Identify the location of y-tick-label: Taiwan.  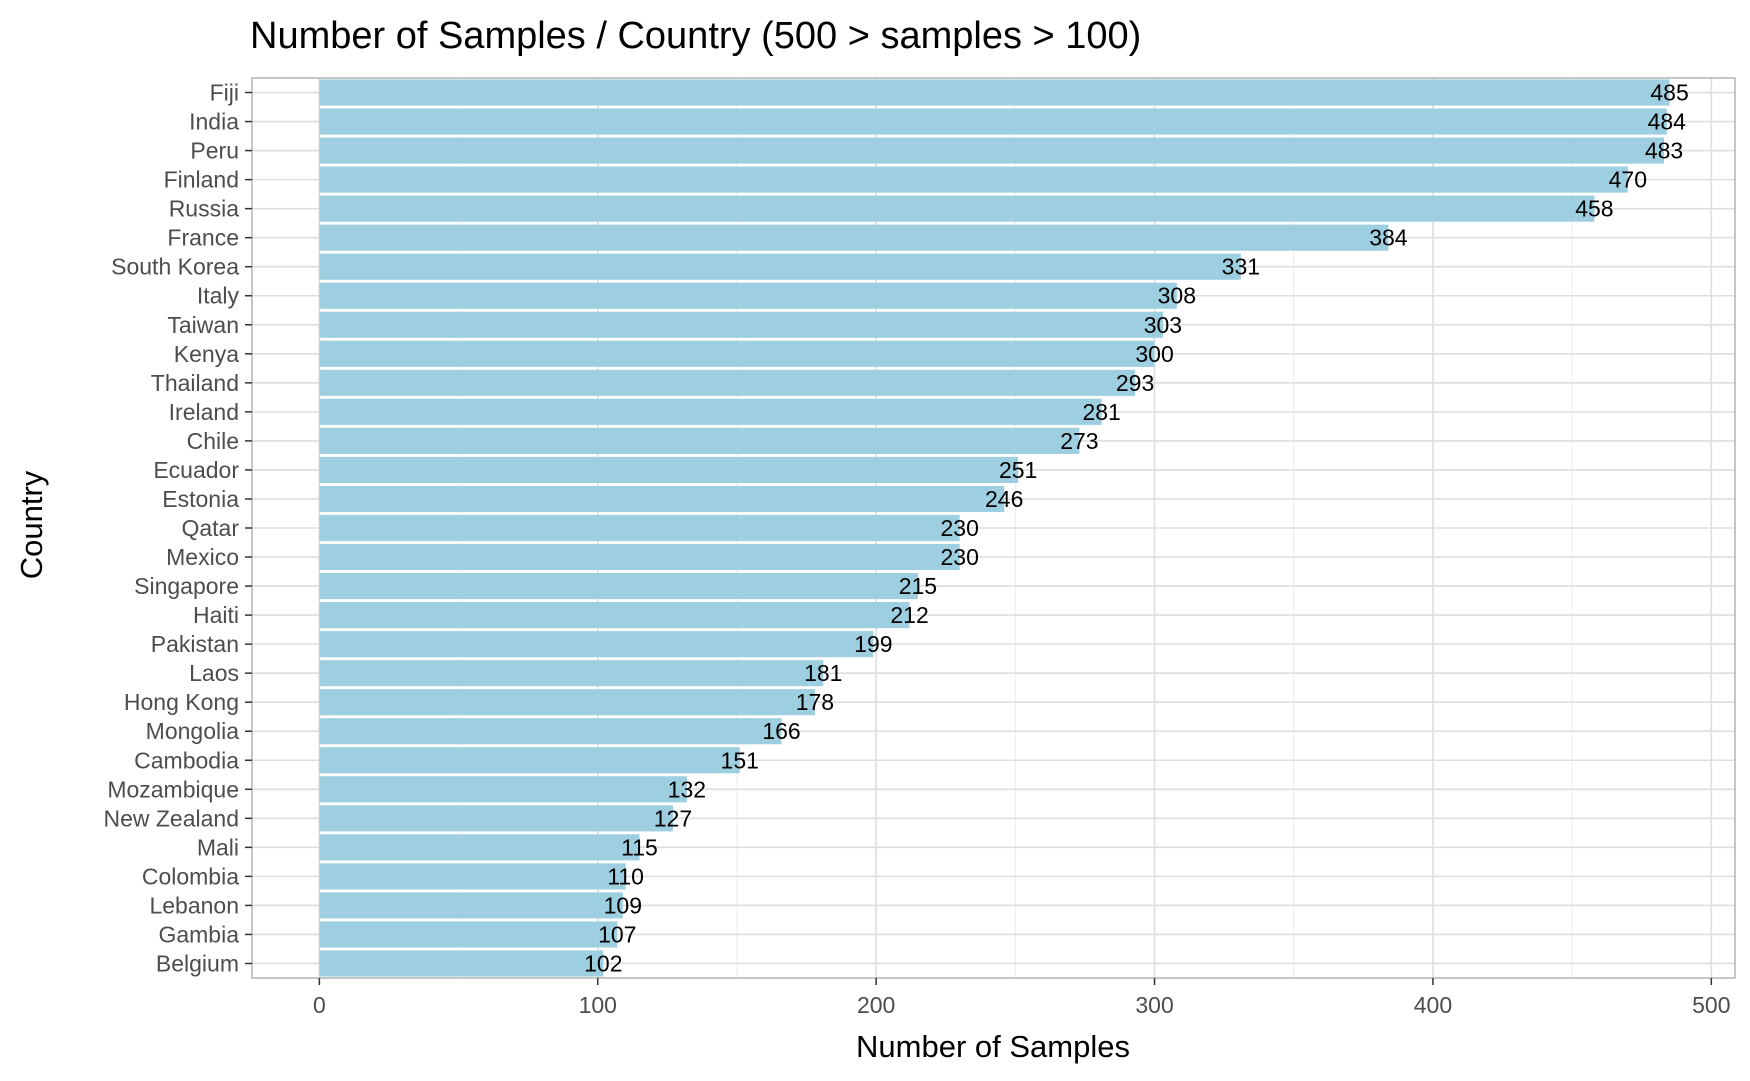
(203, 325).